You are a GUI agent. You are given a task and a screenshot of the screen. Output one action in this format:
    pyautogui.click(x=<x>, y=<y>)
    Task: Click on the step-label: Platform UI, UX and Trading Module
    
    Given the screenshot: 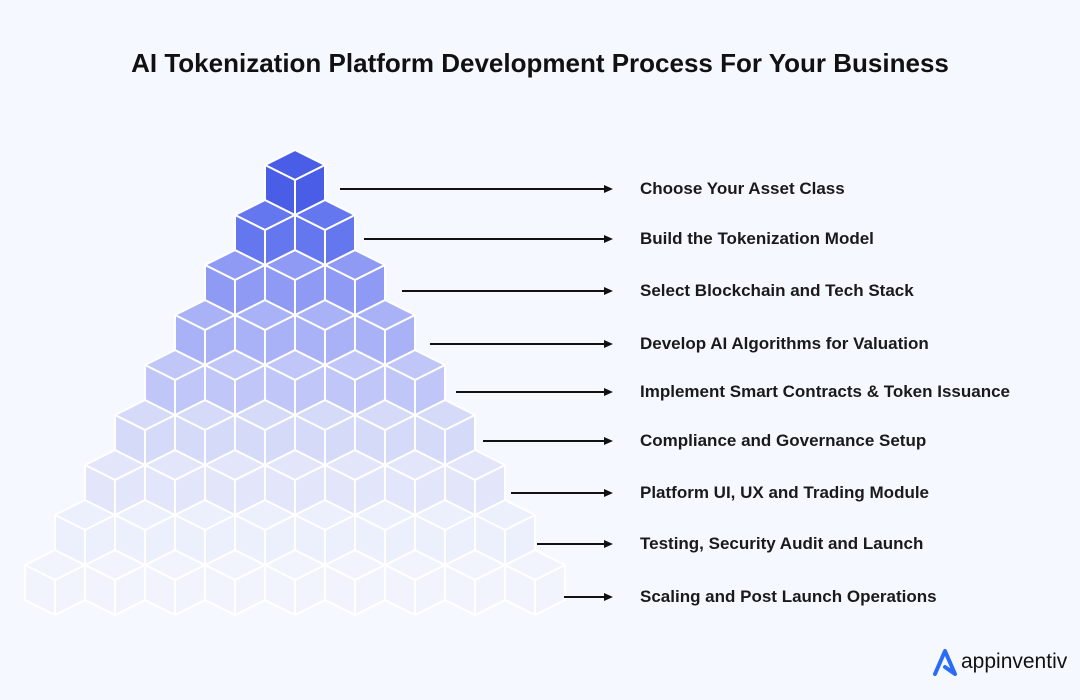 What is the action you would take?
    pyautogui.click(x=785, y=492)
    